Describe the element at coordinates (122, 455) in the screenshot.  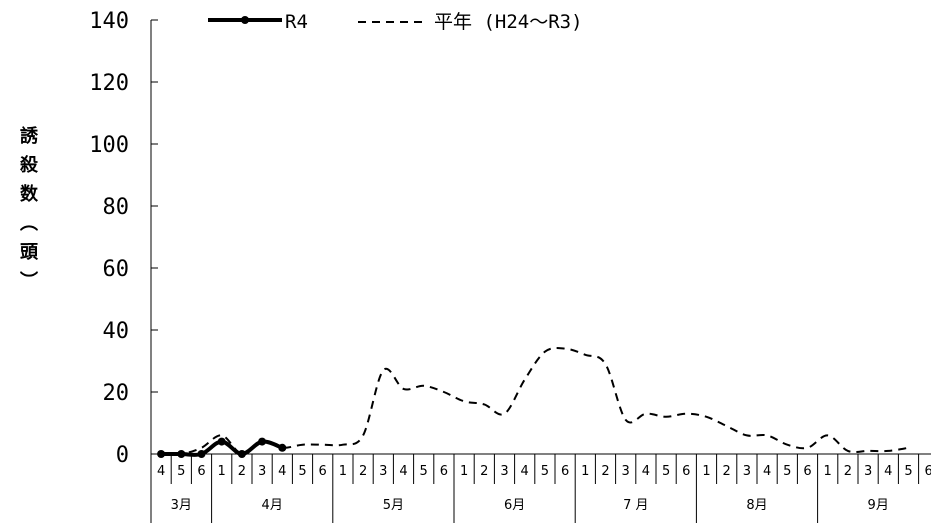
I see `y-tick-label: 0` at that location.